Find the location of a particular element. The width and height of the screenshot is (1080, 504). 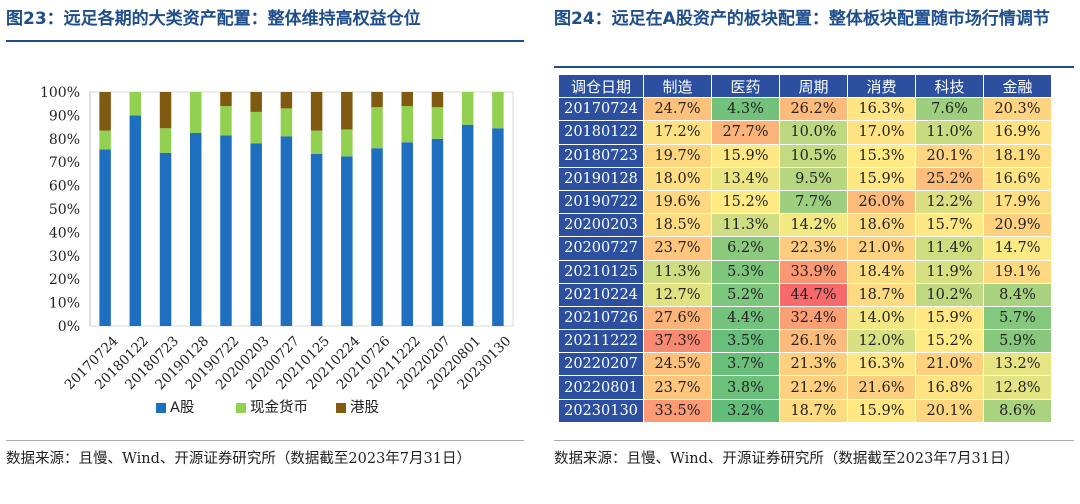

heatmap-row: 20180122 17.2% 27.7% 10.0% 17.0% 11.0% 16.9% is located at coordinates (805, 132).